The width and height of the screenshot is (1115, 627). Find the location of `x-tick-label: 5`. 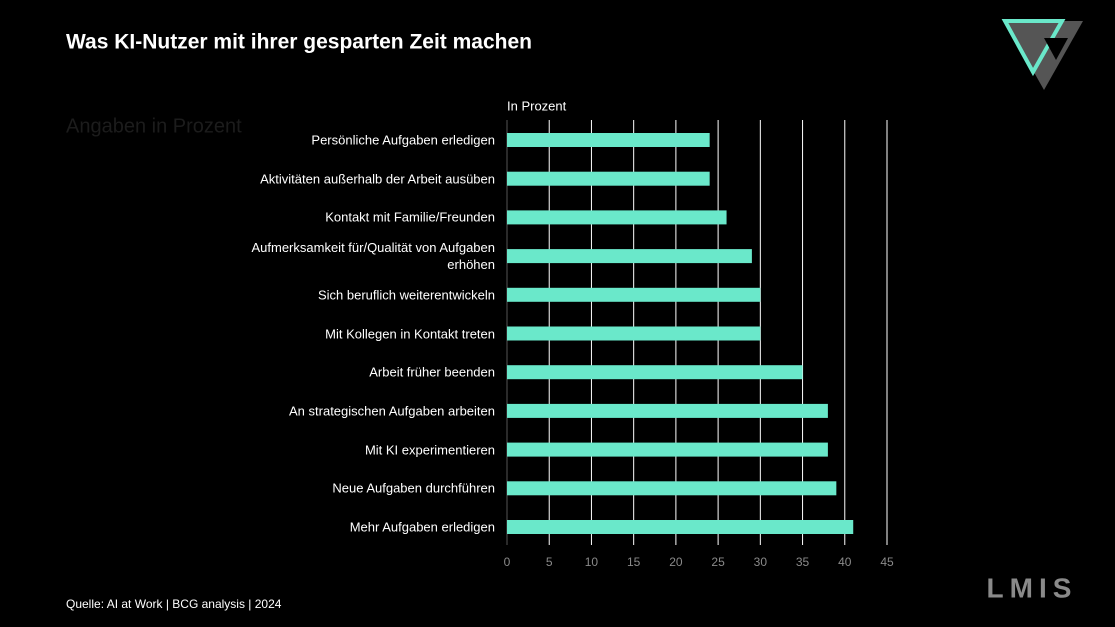

x-tick-label: 5 is located at coordinates (549, 562).